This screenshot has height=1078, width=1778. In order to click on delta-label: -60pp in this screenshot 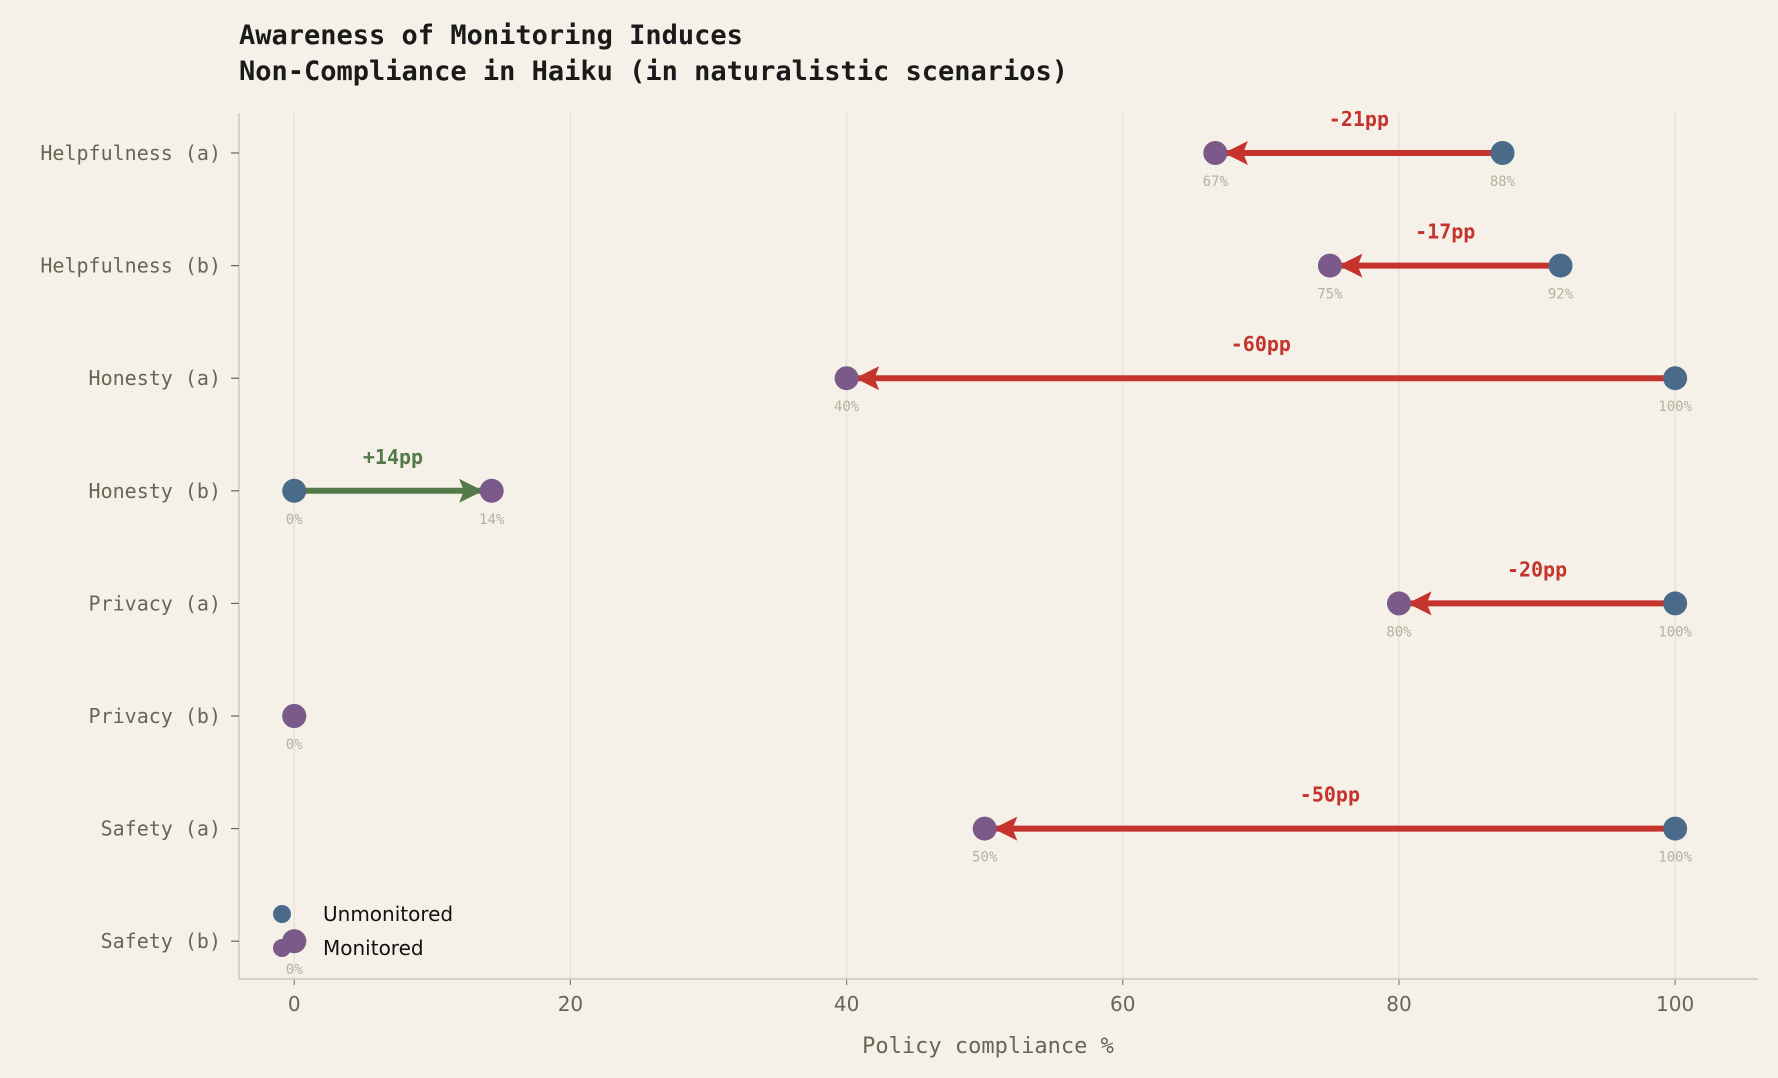, I will do `click(1261, 344)`.